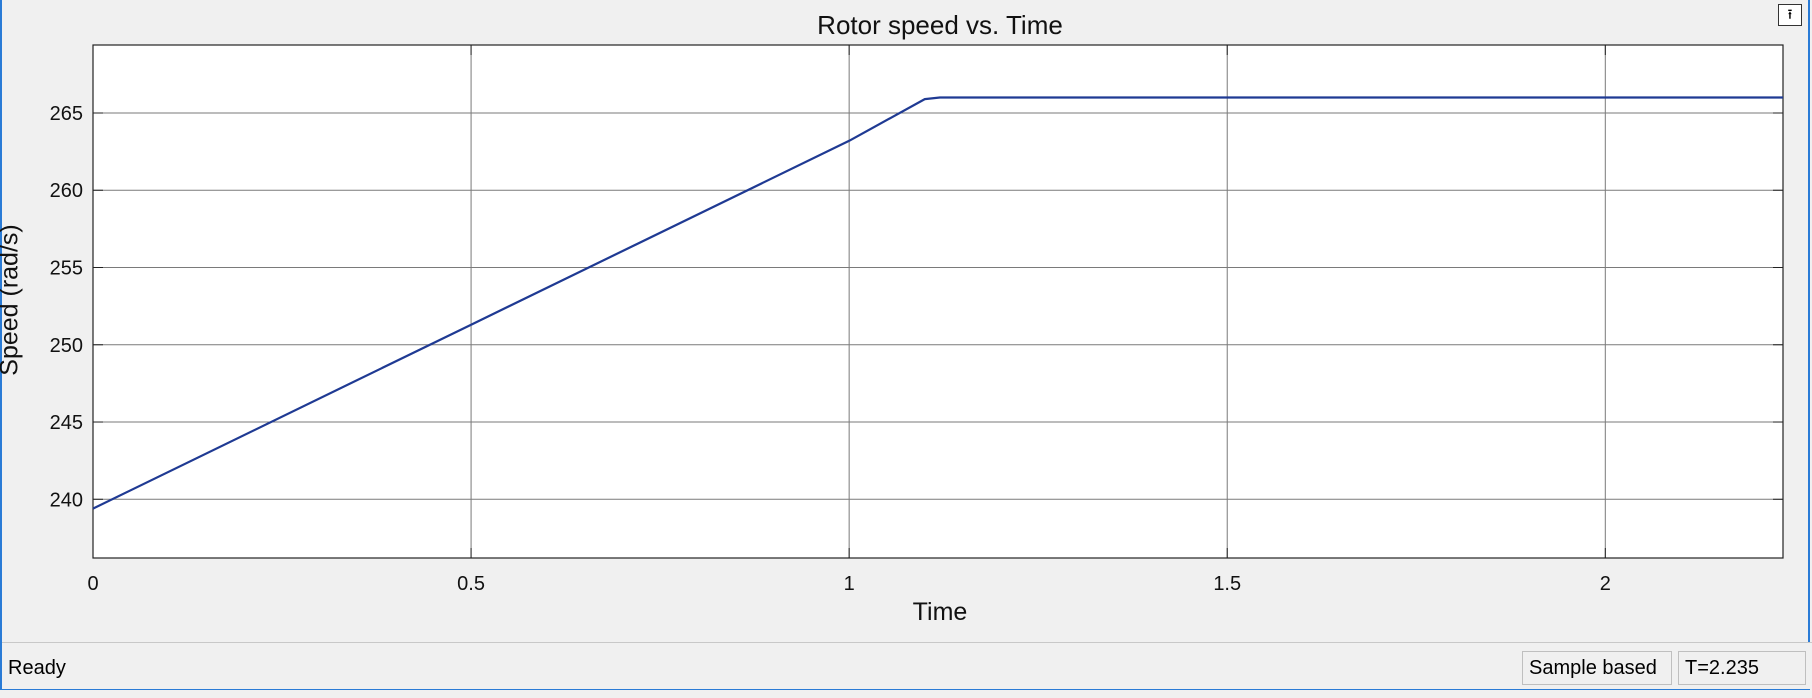 The height and width of the screenshot is (698, 1812). I want to click on x-tick-label: 1.5, so click(1227, 584).